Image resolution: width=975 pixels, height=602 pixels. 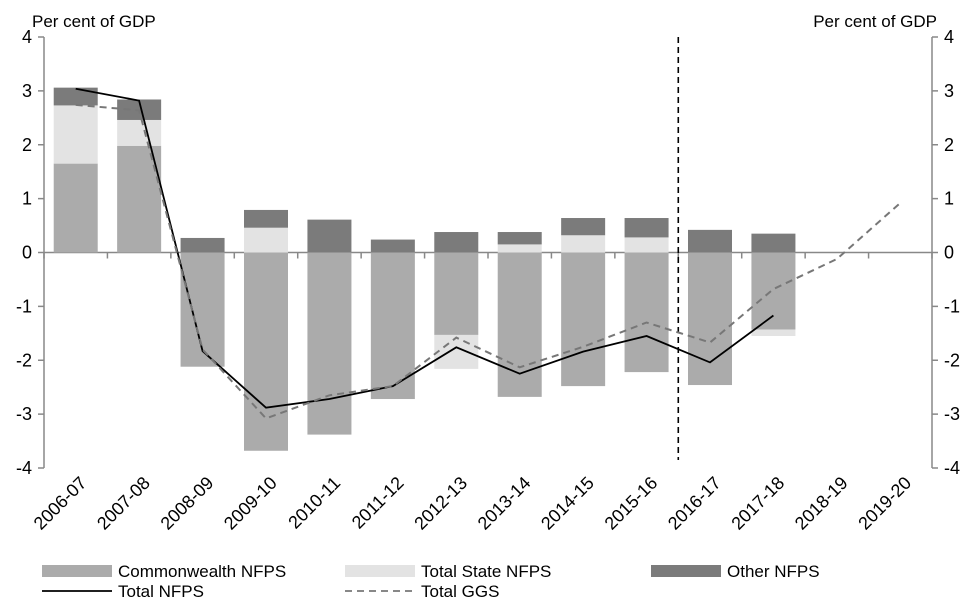 I want to click on x-category-label: 2007-08, so click(x=123, y=503).